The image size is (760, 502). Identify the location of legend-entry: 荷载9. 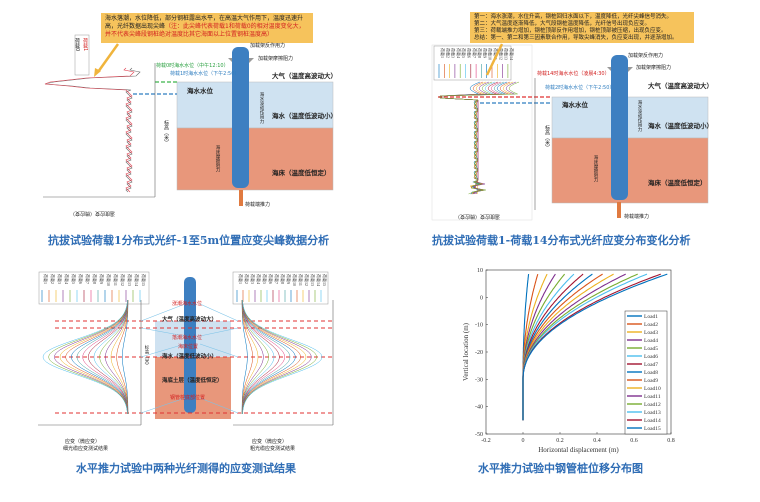
(289, 279).